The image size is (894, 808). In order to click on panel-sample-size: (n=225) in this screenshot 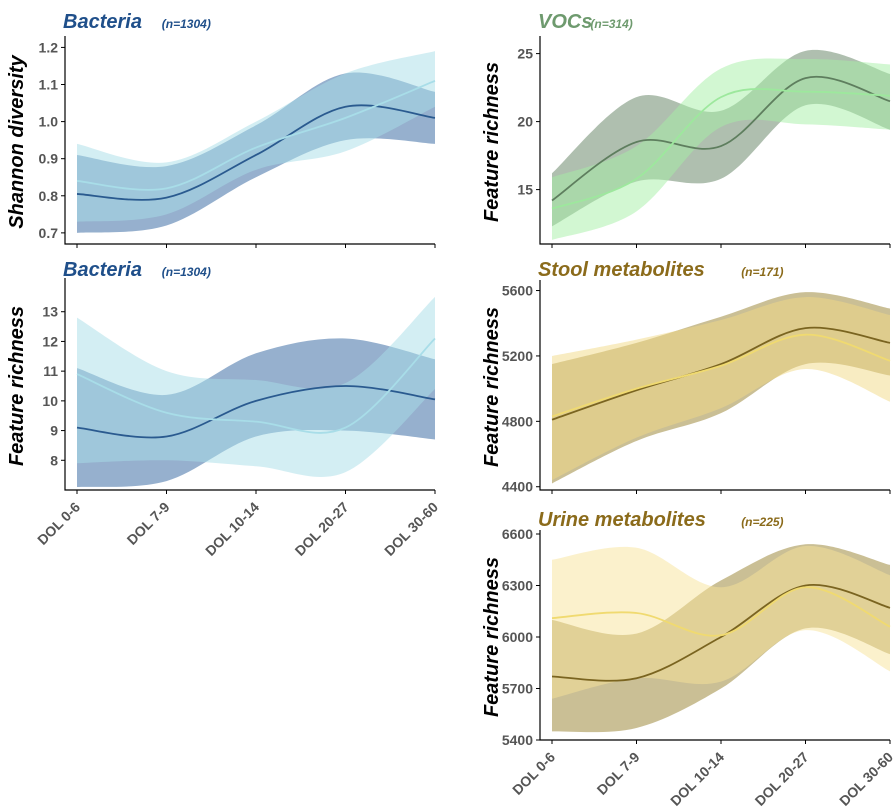, I will do `click(762, 522)`.